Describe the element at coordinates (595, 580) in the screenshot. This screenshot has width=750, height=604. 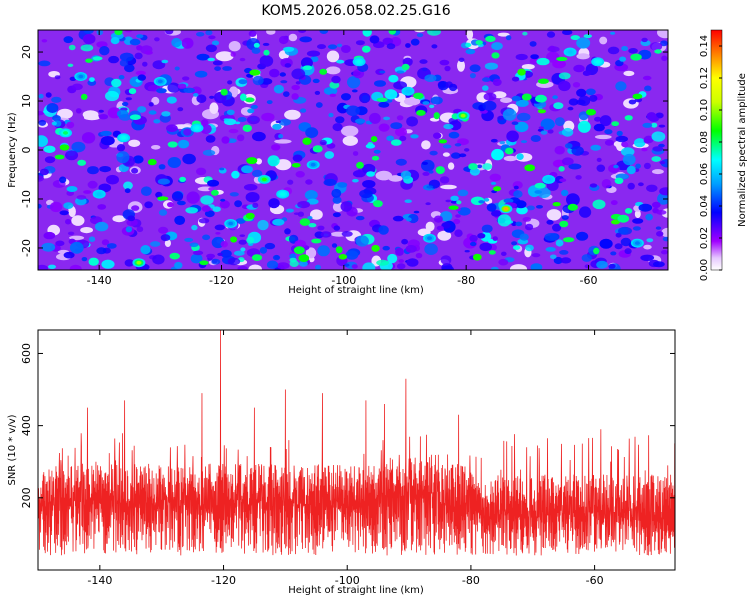
I see `x-tick-label: -60` at that location.